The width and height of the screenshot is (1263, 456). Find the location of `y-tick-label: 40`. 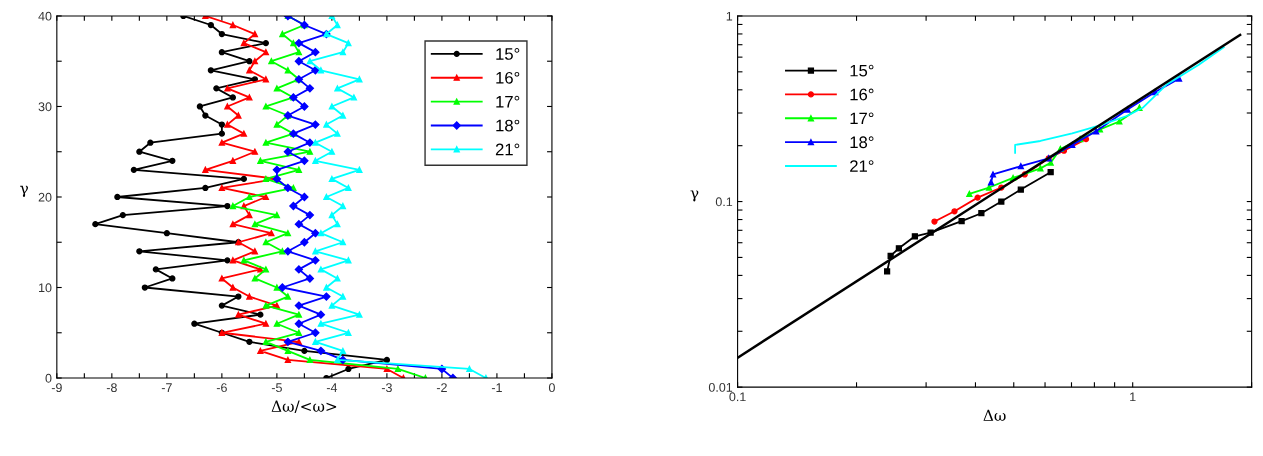

y-tick-label: 40 is located at coordinates (45, 16).